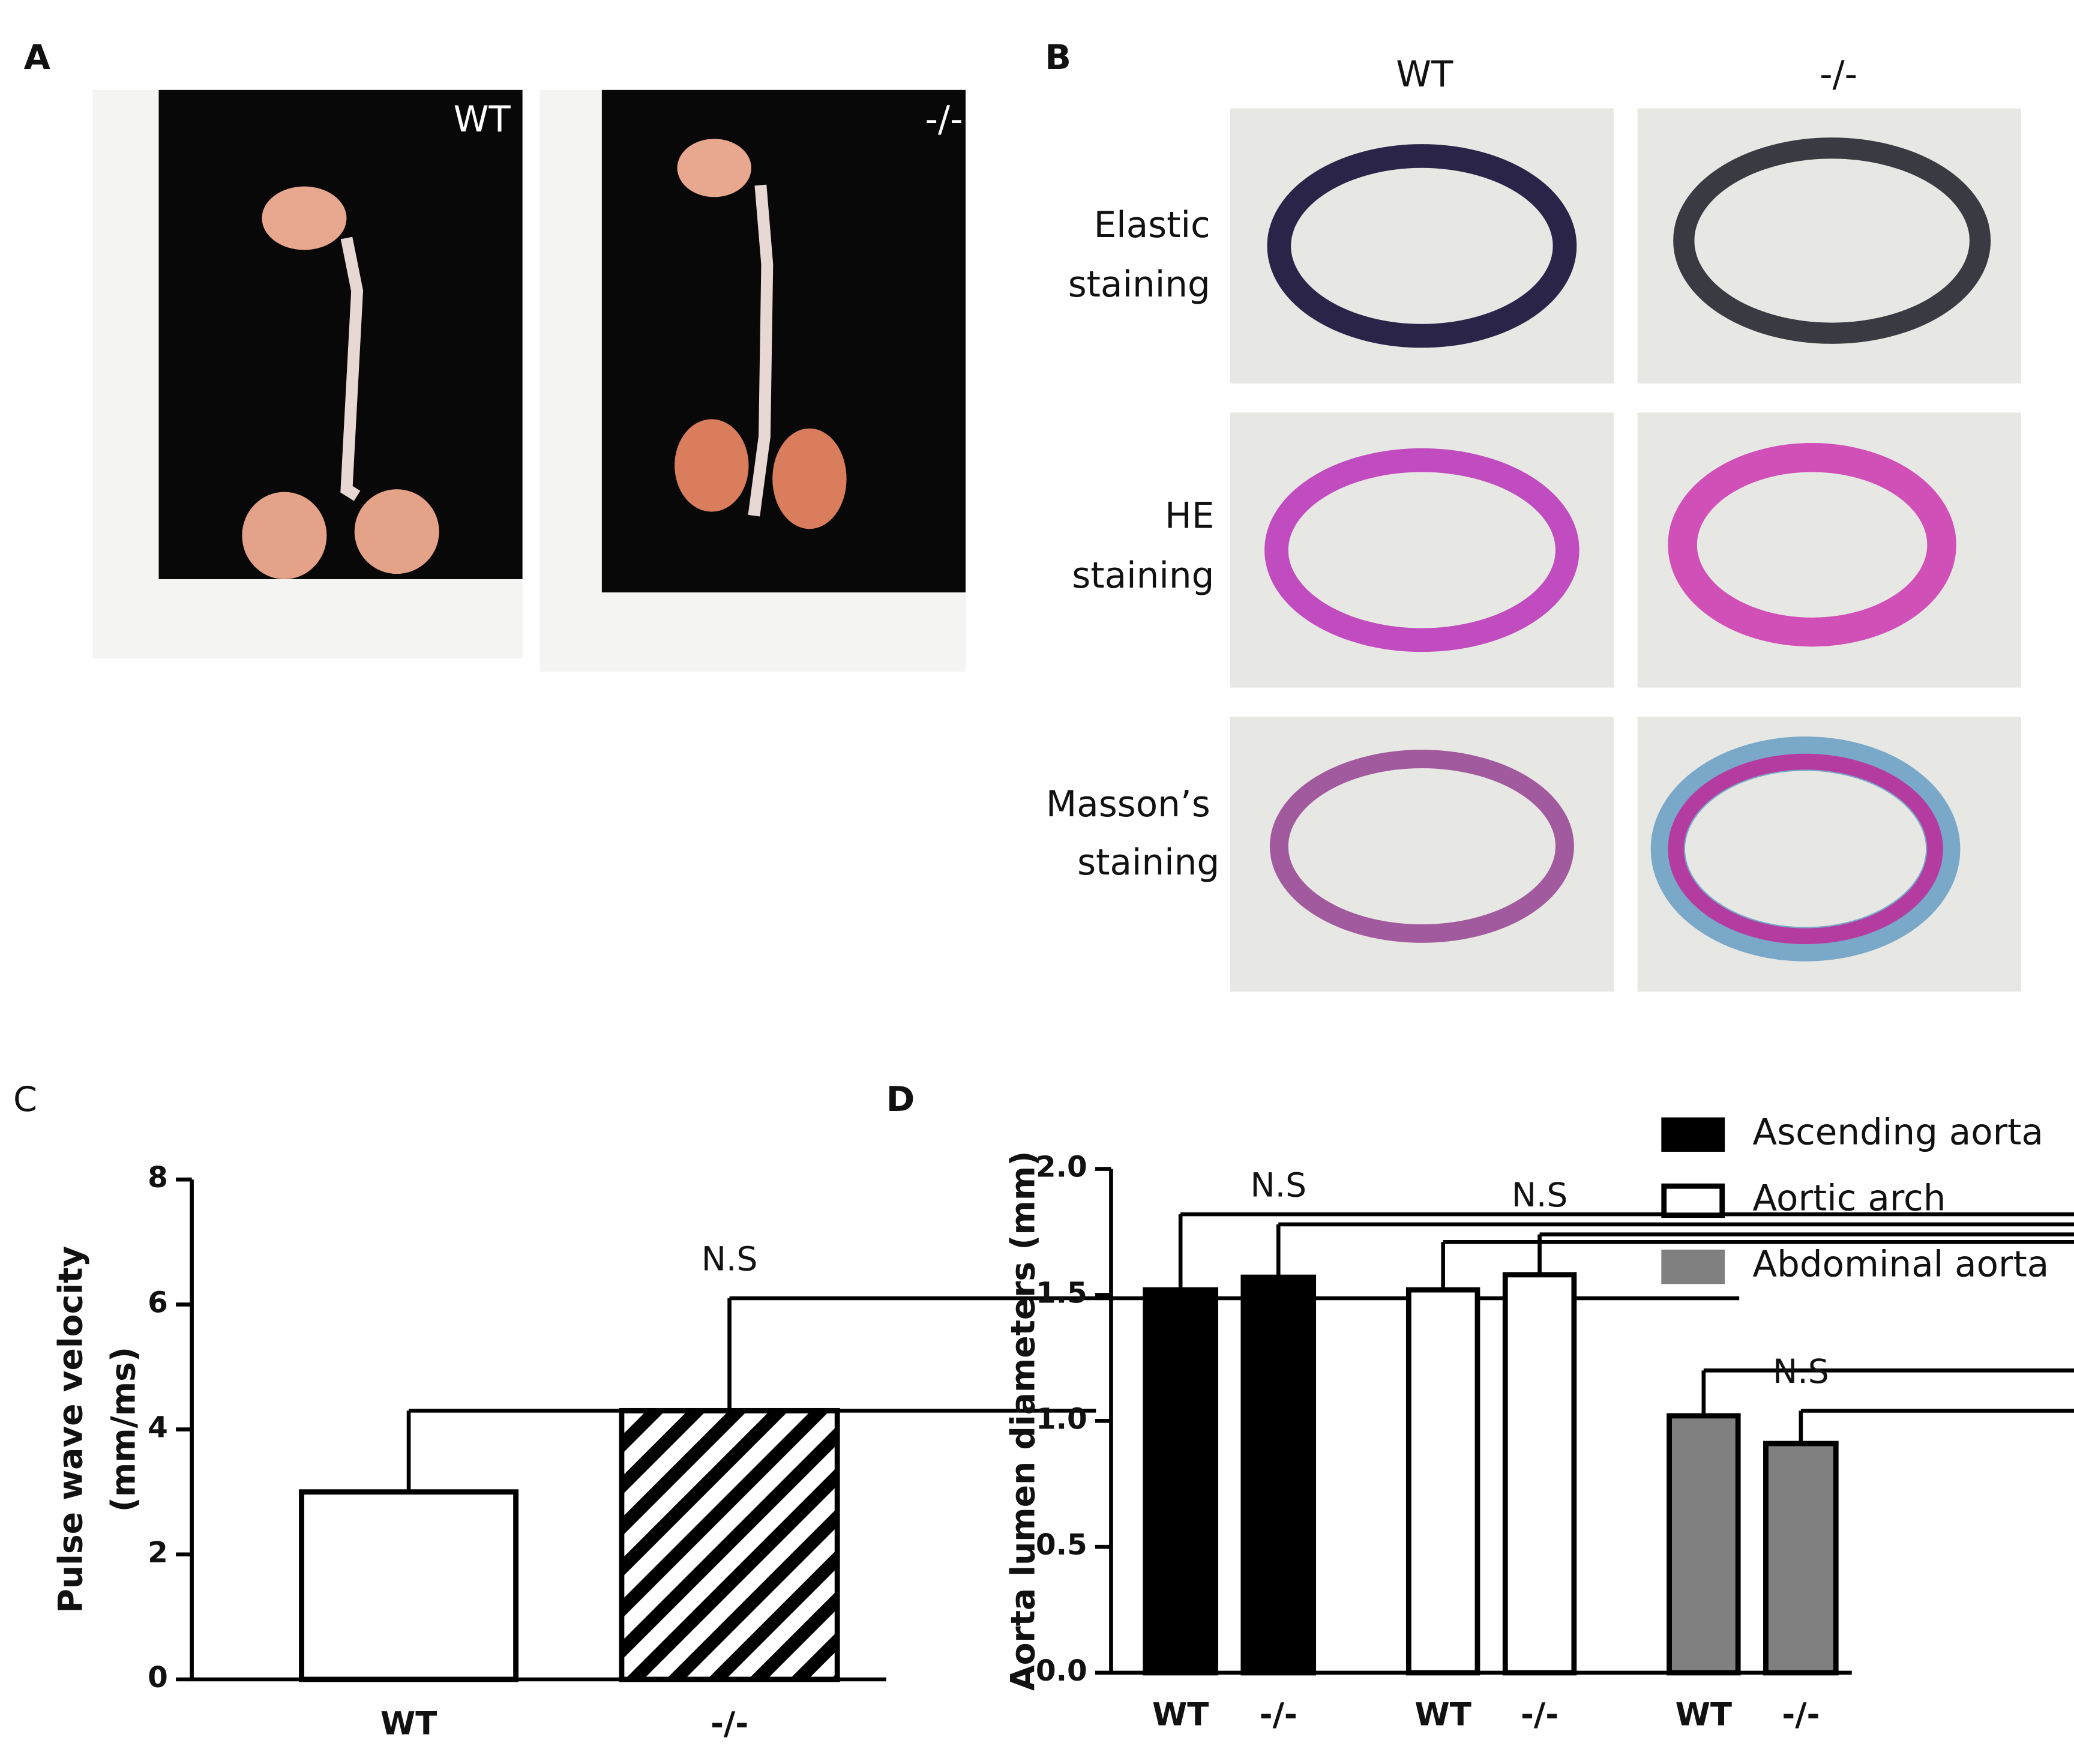 The width and height of the screenshot is (2074, 1764). Describe the element at coordinates (1061, 1293) in the screenshot. I see `y-tick-label: 1.5` at that location.